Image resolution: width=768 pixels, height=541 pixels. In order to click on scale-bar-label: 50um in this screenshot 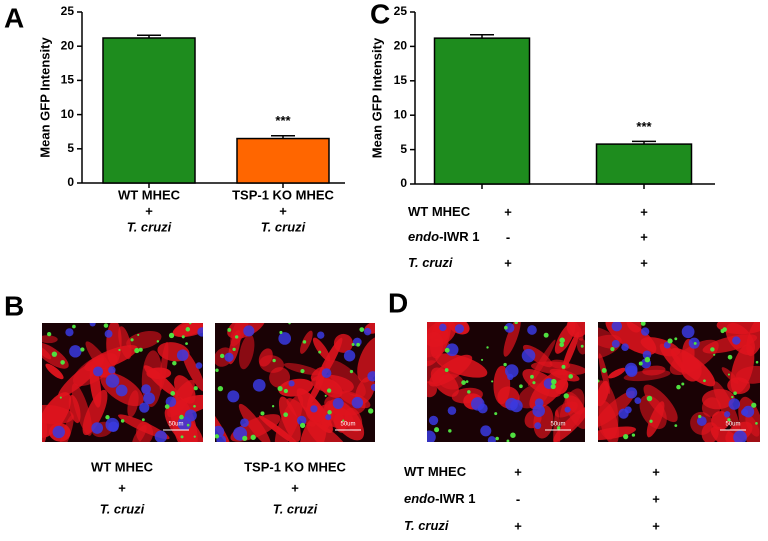, I will do `click(347, 425)`.